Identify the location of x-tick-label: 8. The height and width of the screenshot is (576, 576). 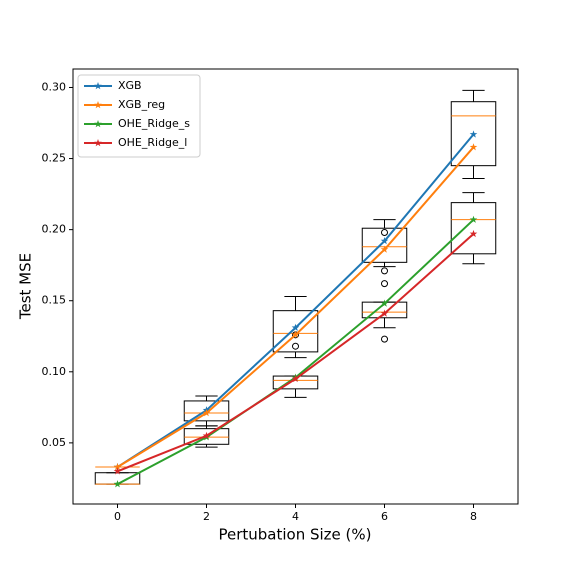
(473, 516).